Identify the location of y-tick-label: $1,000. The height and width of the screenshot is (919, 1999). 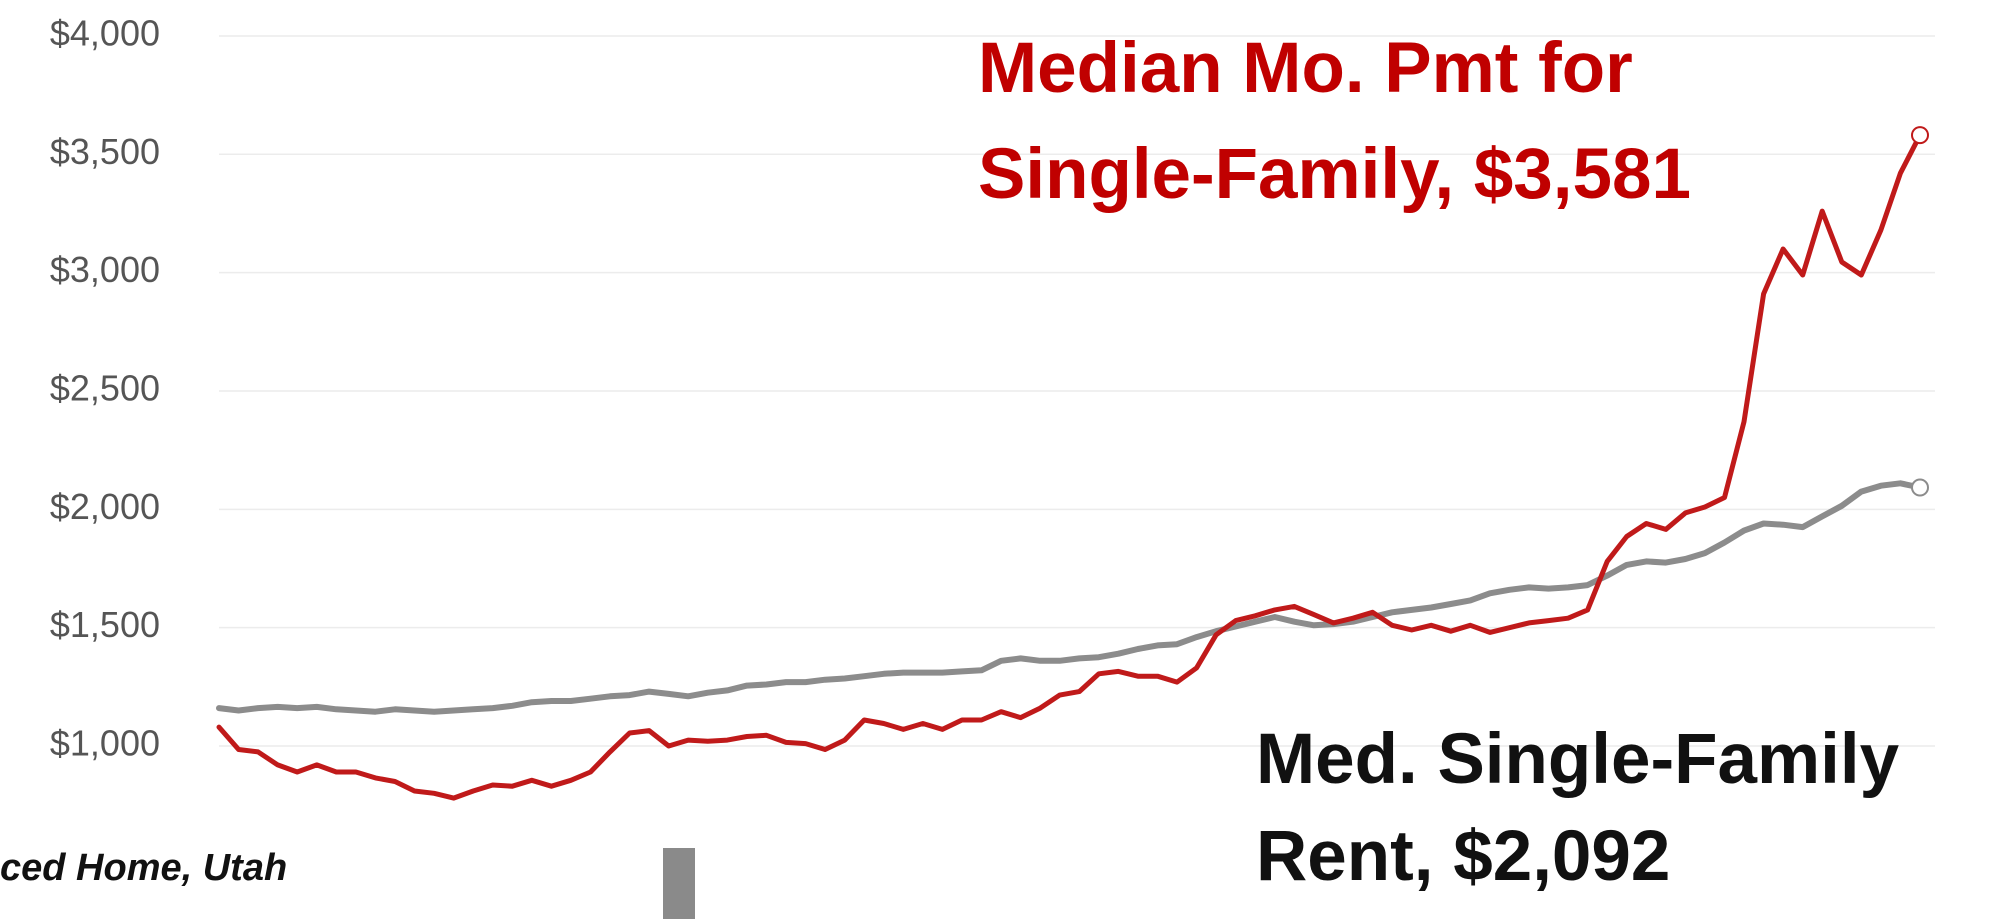
(105, 743).